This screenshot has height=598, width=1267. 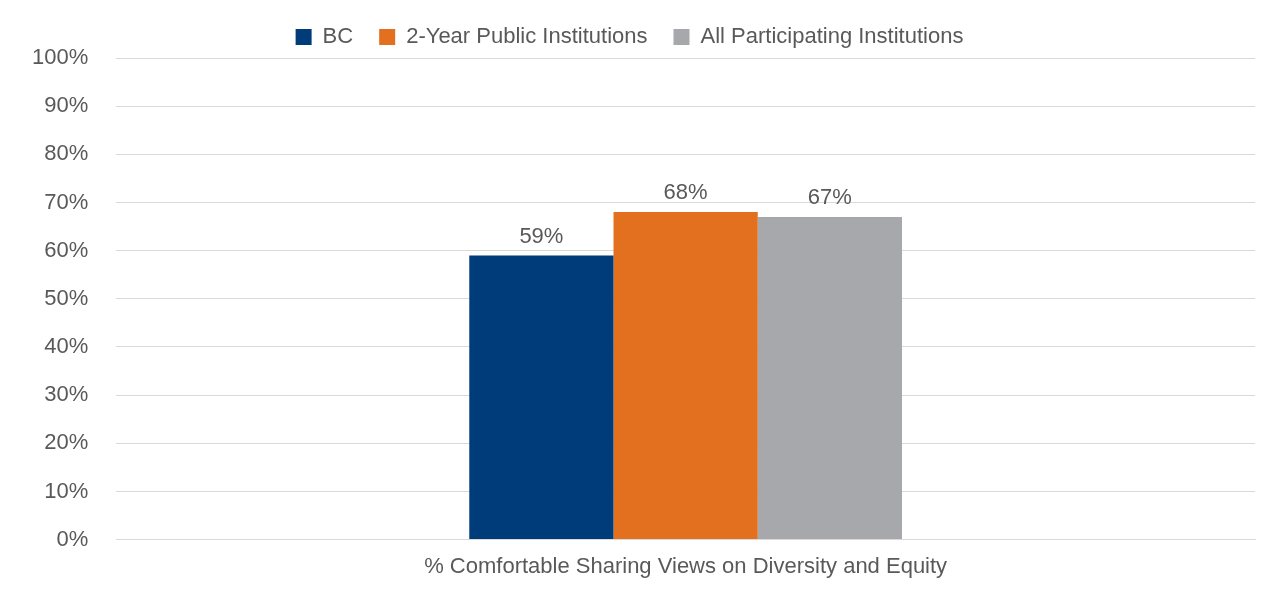 I want to click on legend-label: All Participating Institutions, so click(x=832, y=36).